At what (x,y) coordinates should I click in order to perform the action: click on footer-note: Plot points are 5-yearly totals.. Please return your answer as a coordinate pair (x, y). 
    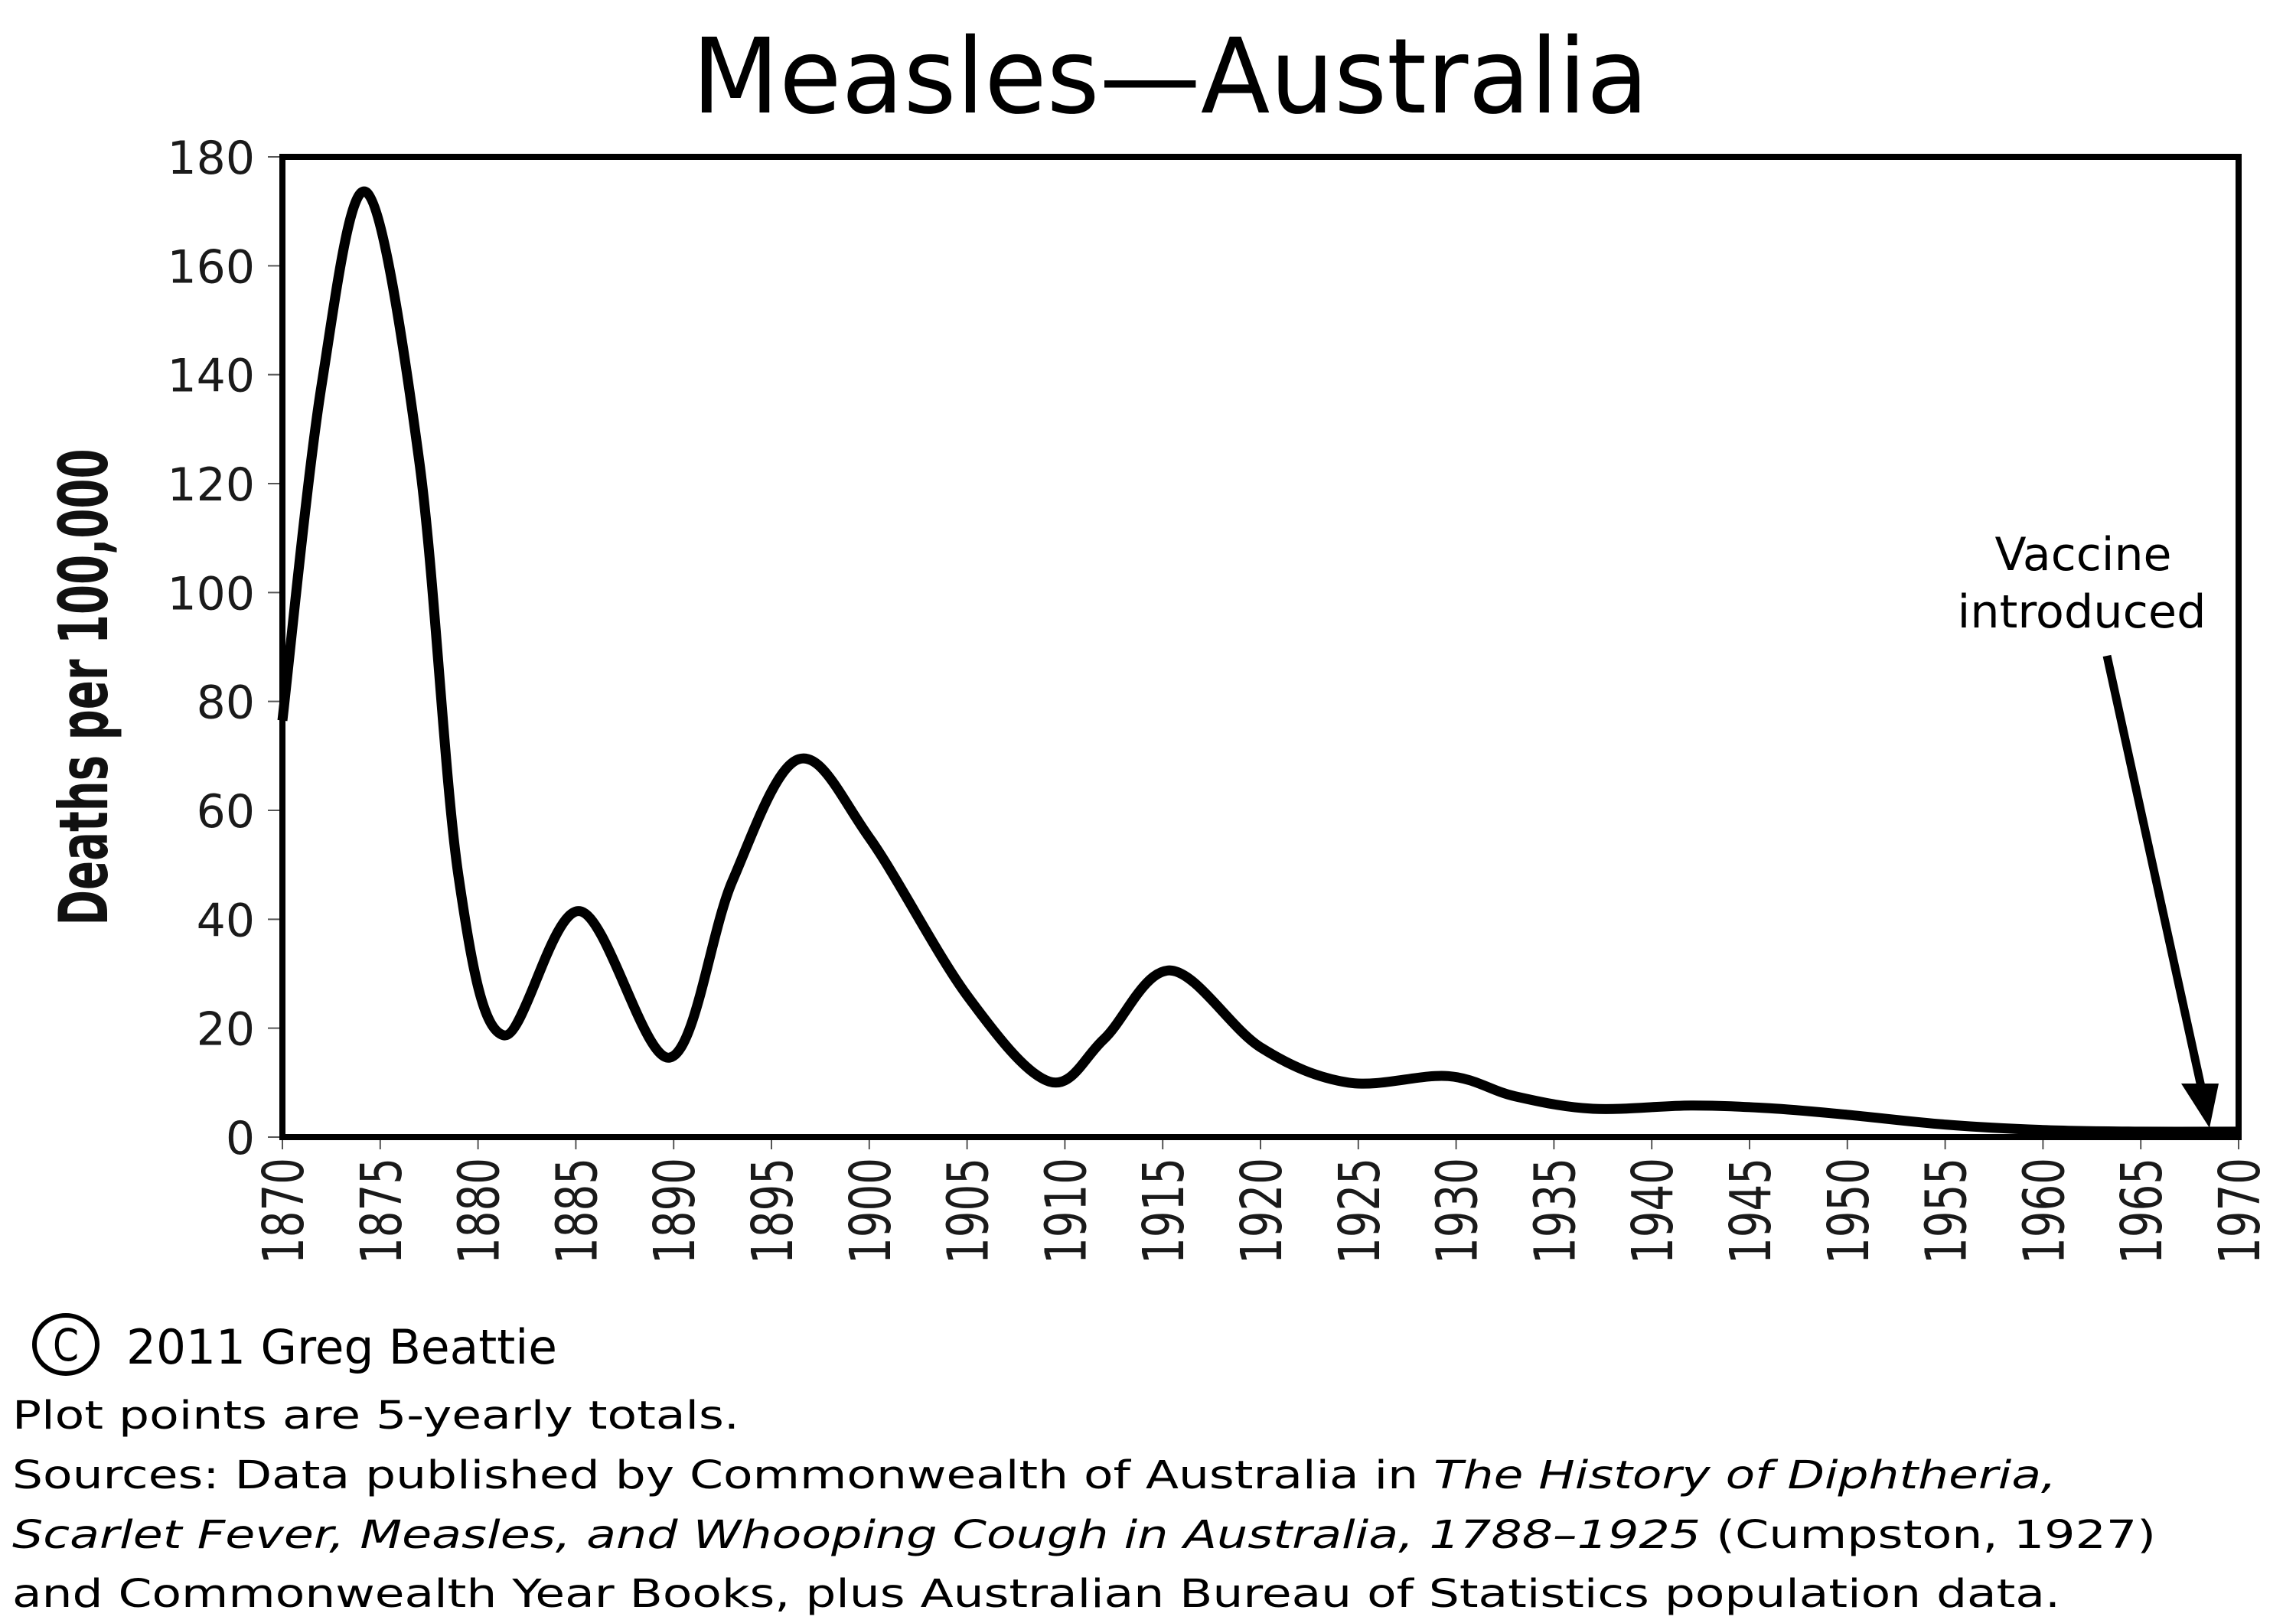
    Looking at the image, I should click on (375, 1416).